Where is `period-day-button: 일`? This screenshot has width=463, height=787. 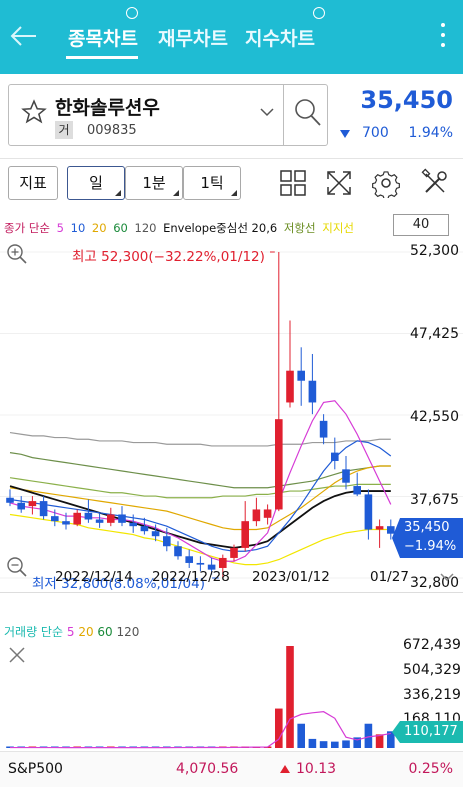 period-day-button: 일 is located at coordinates (96, 183).